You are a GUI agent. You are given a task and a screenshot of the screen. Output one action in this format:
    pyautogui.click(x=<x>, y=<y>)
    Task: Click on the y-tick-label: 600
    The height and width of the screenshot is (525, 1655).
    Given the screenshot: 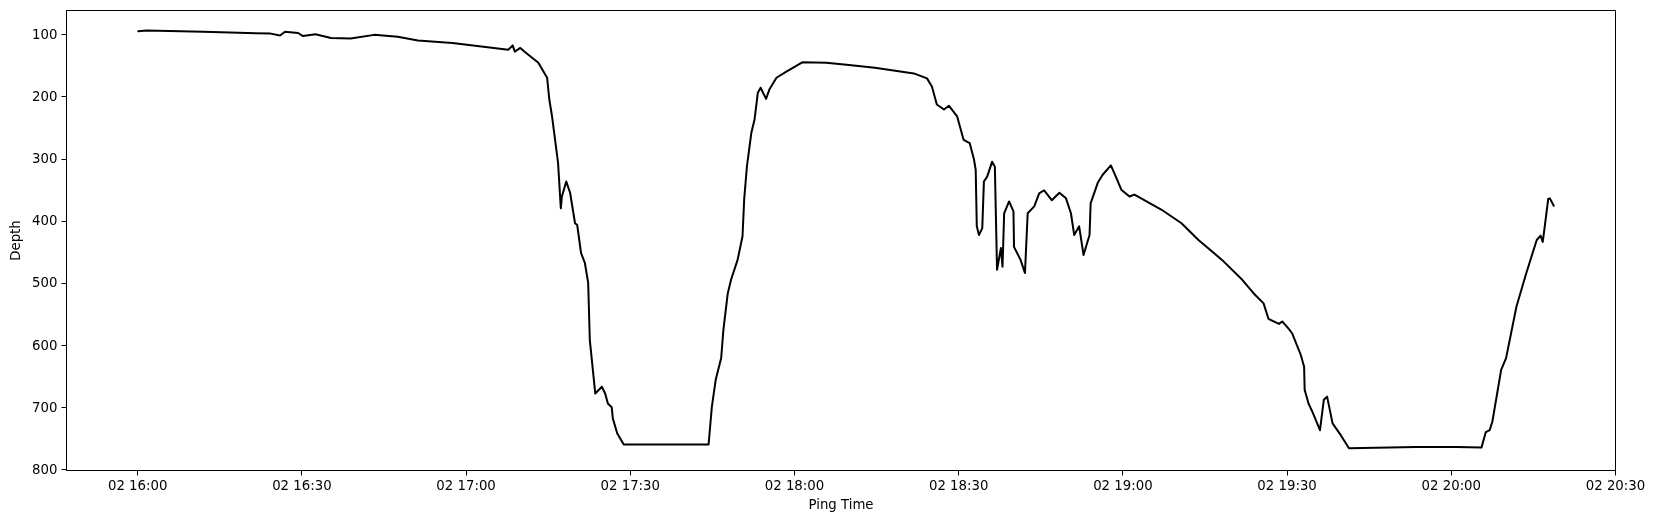 What is the action you would take?
    pyautogui.click(x=45, y=345)
    